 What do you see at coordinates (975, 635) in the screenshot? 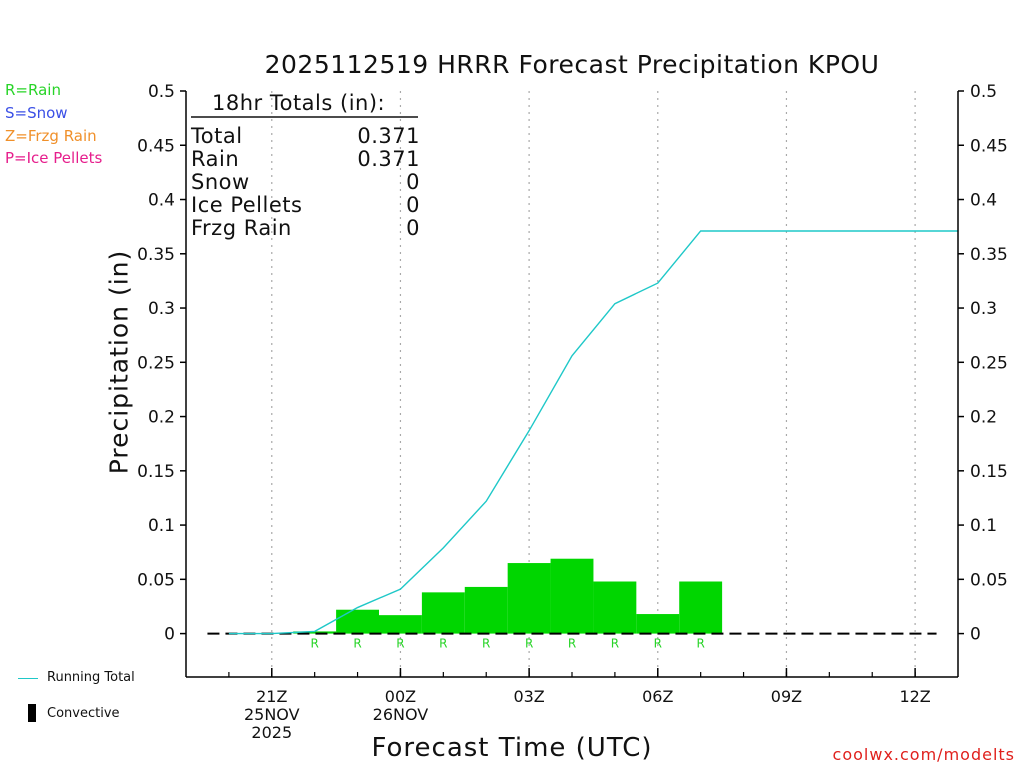
I see `y-tick-label-right: 0` at bounding box center [975, 635].